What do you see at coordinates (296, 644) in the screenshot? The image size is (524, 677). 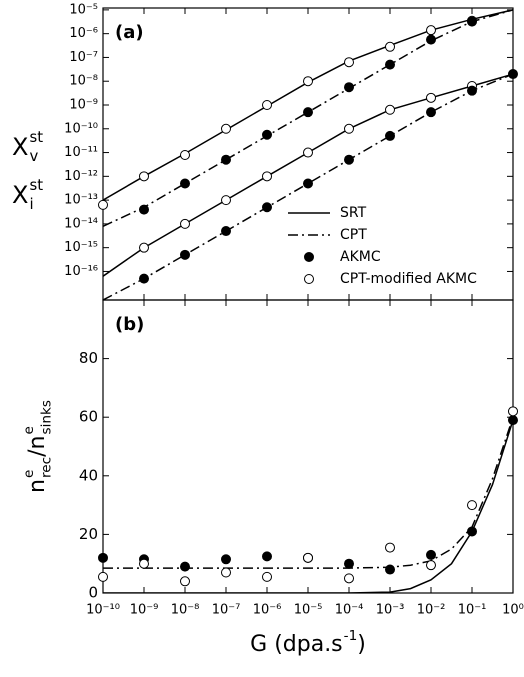 I see `axis-title-base: G (dpa.s` at bounding box center [296, 644].